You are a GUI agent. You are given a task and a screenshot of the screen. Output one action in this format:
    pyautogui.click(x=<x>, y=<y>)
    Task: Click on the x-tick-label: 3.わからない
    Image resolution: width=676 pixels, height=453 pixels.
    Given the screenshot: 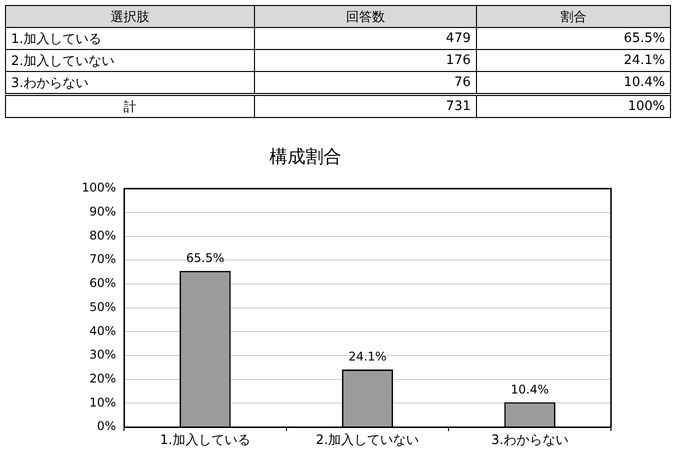 What is the action you would take?
    pyautogui.click(x=530, y=440)
    